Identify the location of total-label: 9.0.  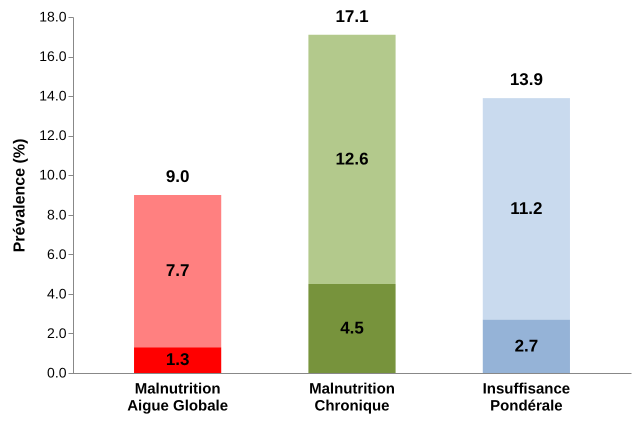
(178, 176).